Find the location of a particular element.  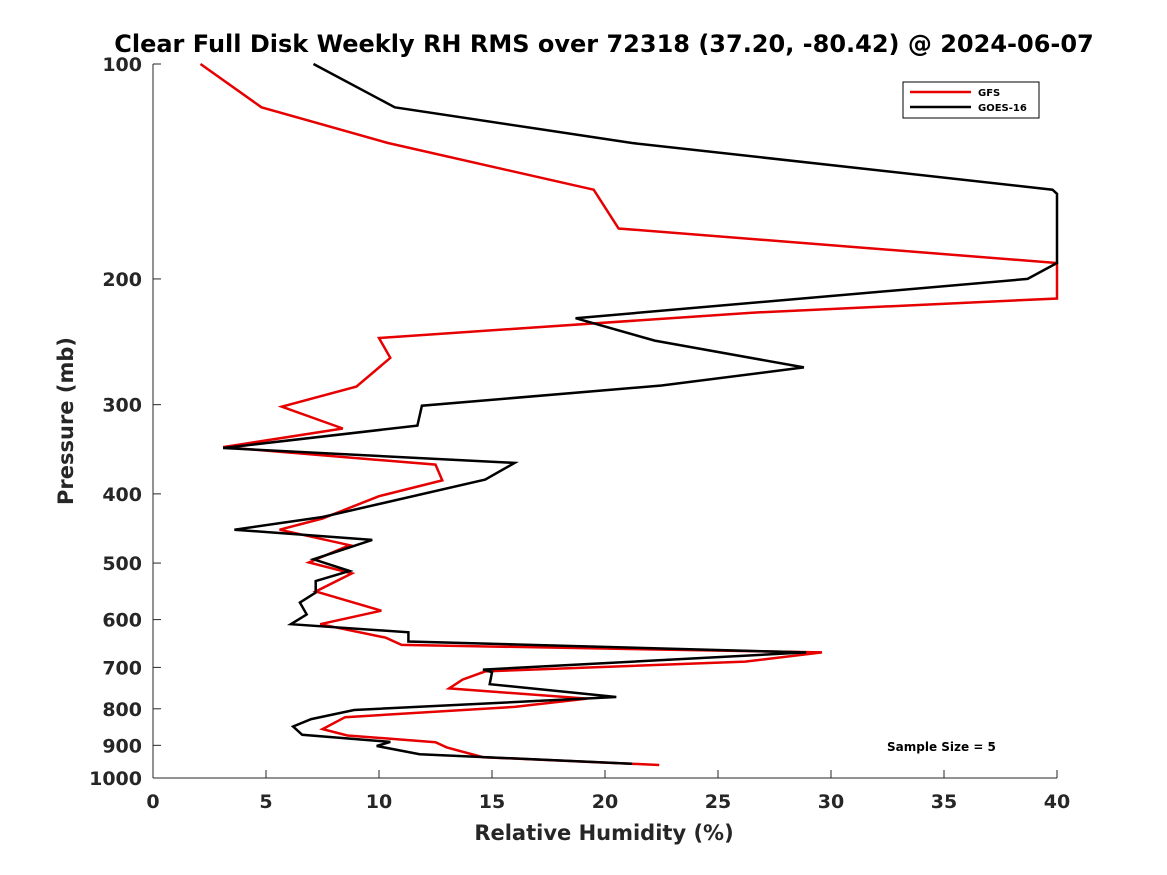

y-tick-labels: 100 200 300 400 500 600 700 800 900 1000 is located at coordinates (115, 422).